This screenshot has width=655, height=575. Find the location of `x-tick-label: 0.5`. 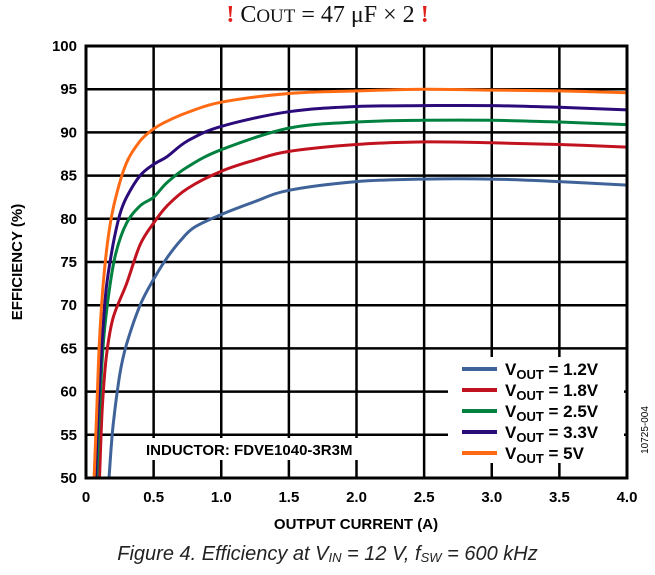

x-tick-label: 0.5 is located at coordinates (153, 497).